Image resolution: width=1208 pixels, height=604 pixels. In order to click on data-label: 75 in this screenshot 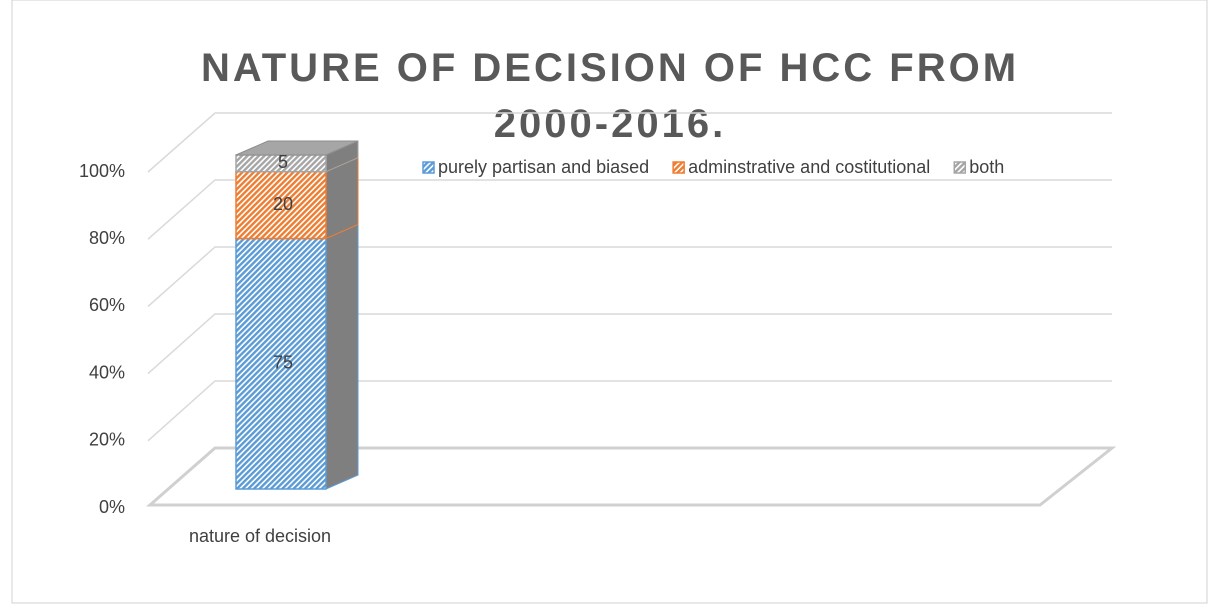, I will do `click(283, 363)`.